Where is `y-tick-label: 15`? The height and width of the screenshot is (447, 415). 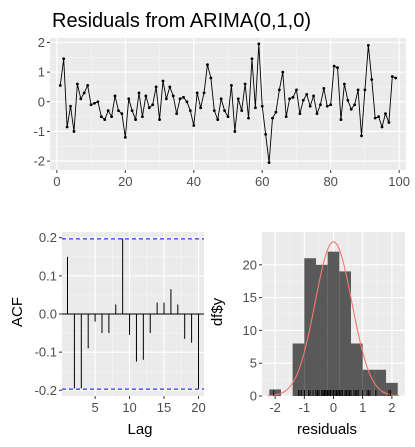
y-tick-label: 15 is located at coordinates (250, 297).